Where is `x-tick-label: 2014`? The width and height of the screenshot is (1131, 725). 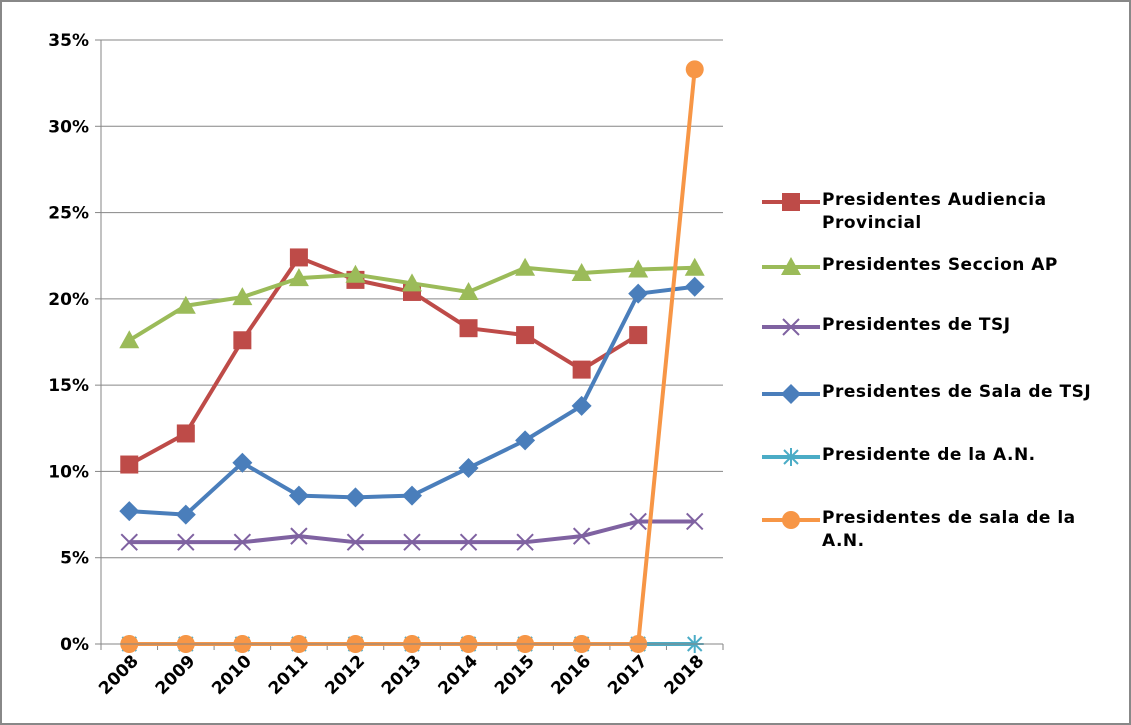
x-tick-label: 2014 is located at coordinates (458, 675).